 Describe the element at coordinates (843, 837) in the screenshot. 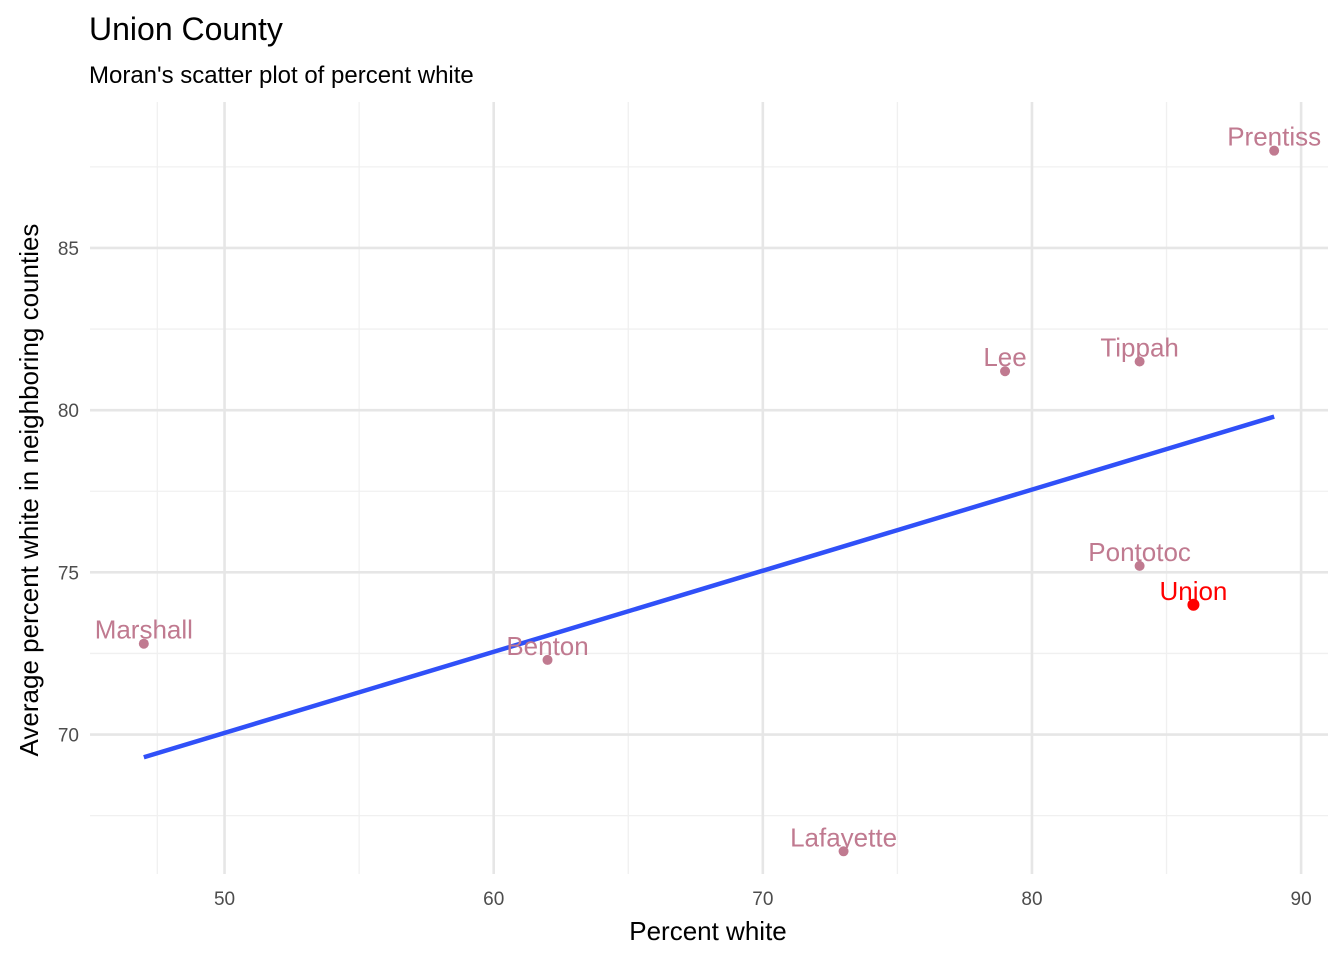

I see `point-label-lafayette: Lafayette` at that location.